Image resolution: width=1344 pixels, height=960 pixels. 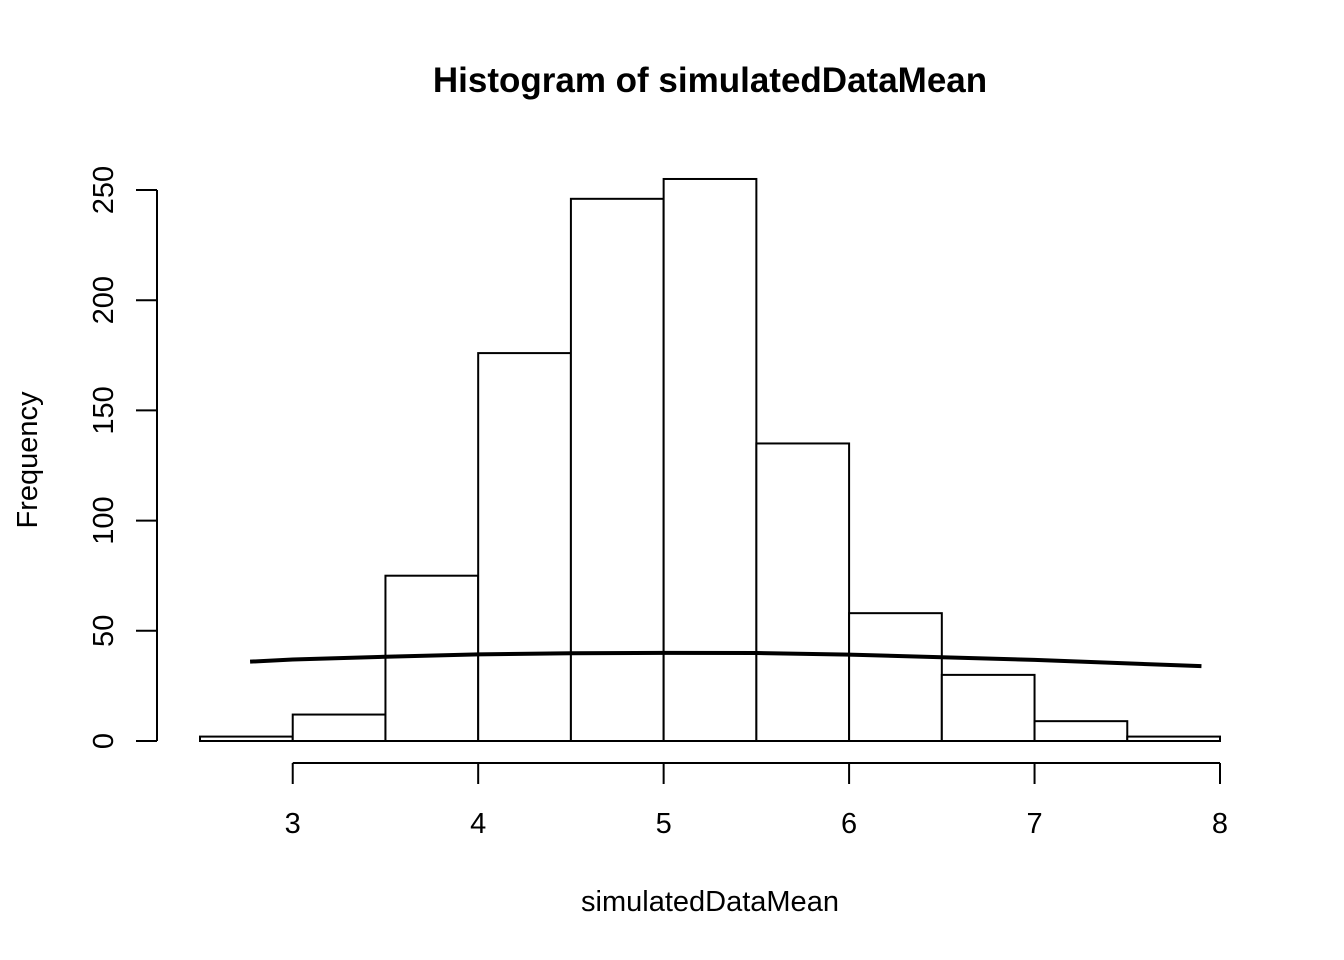 I want to click on y-tick-label: 0, so click(x=104, y=741).